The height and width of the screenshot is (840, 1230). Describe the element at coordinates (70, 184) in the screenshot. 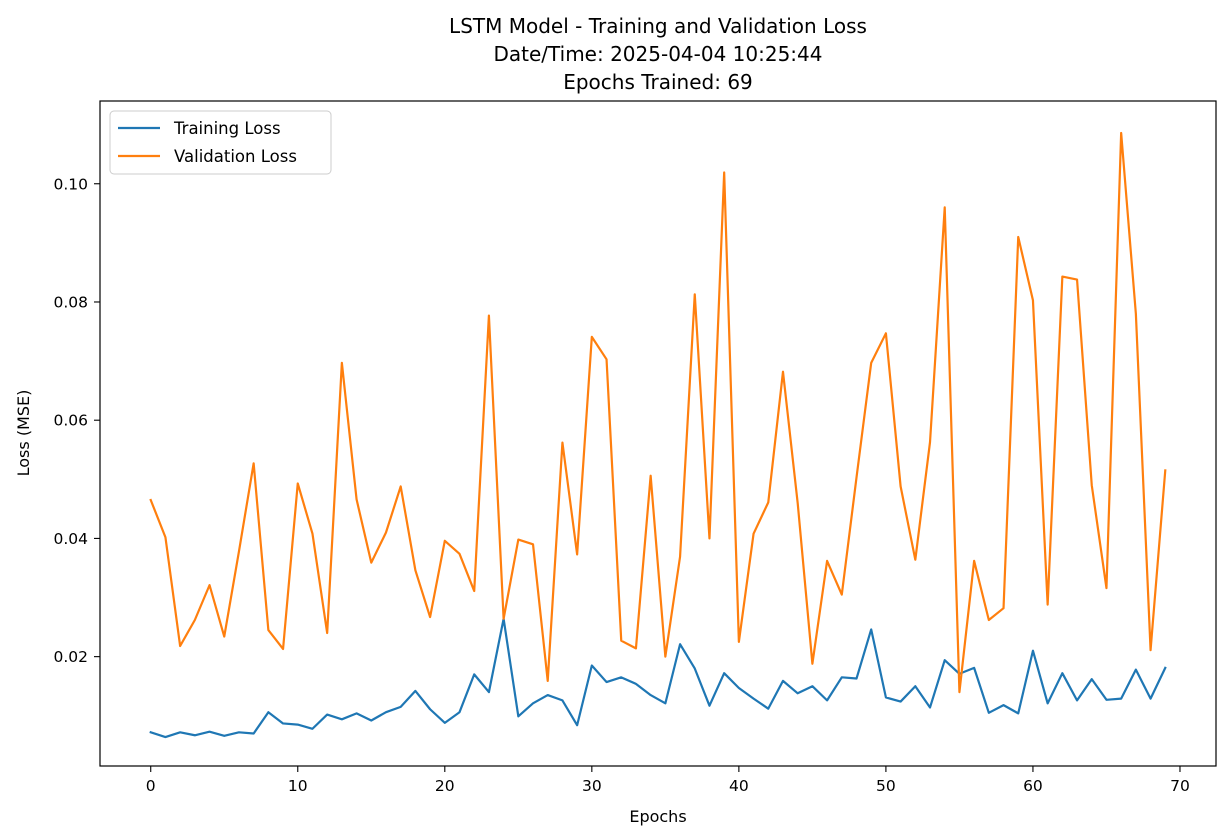

I see `y-tick-label: 0.10` at that location.